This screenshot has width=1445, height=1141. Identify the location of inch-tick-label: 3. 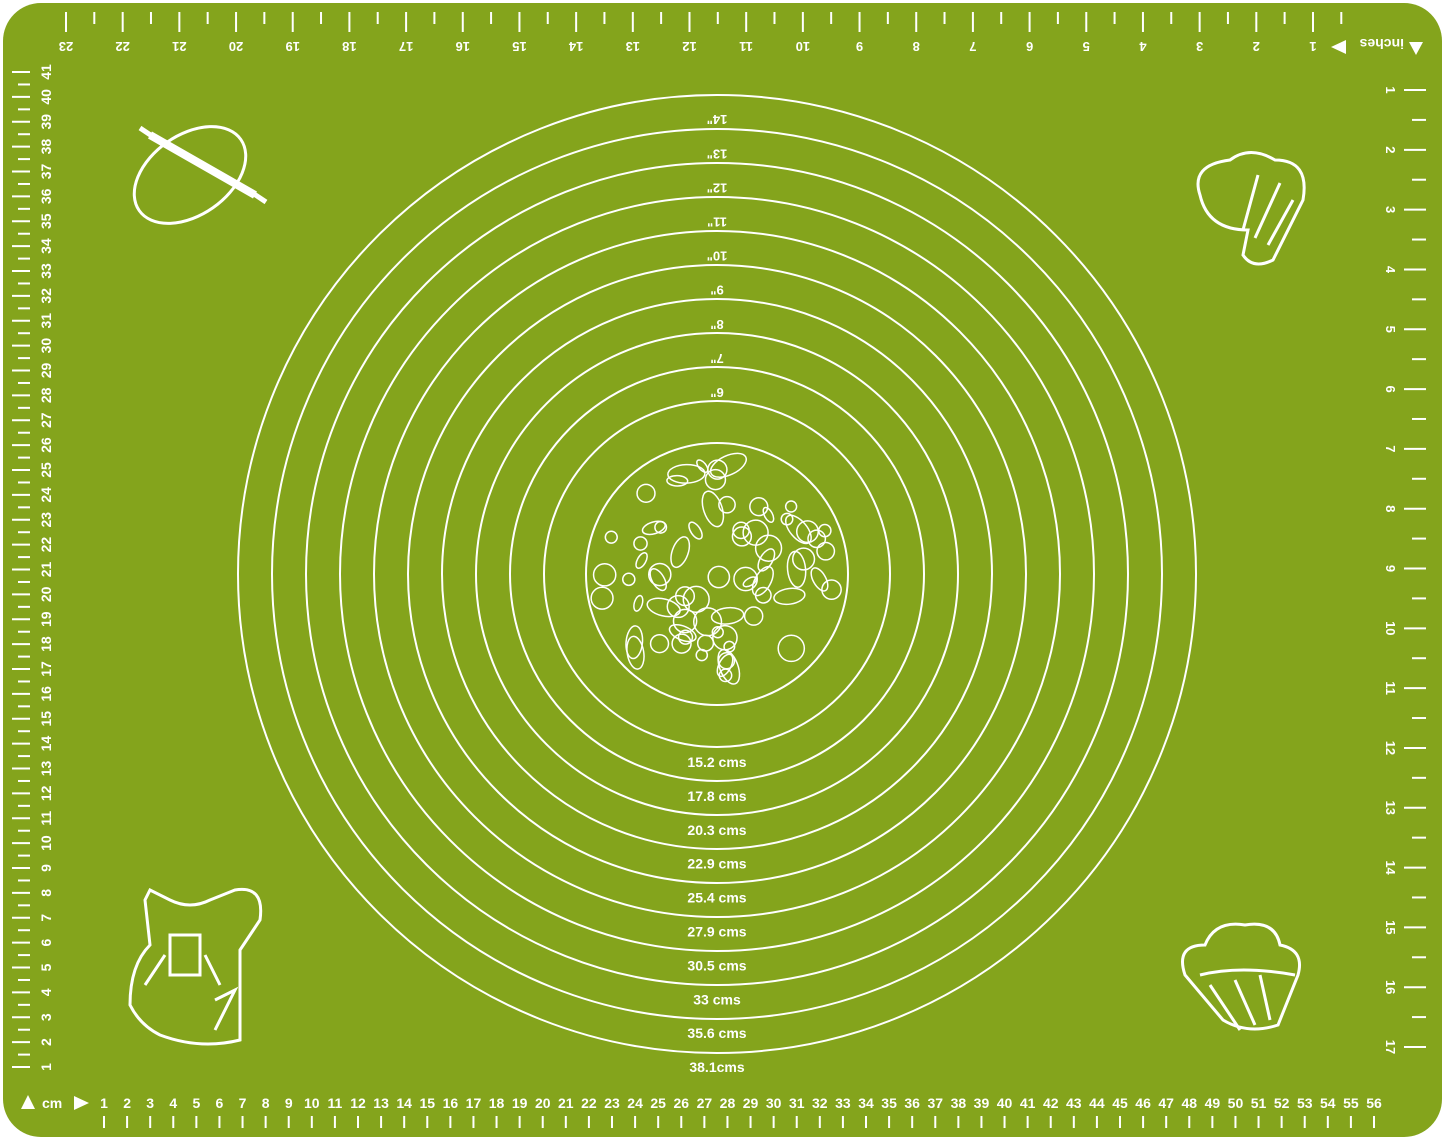
(1390, 209).